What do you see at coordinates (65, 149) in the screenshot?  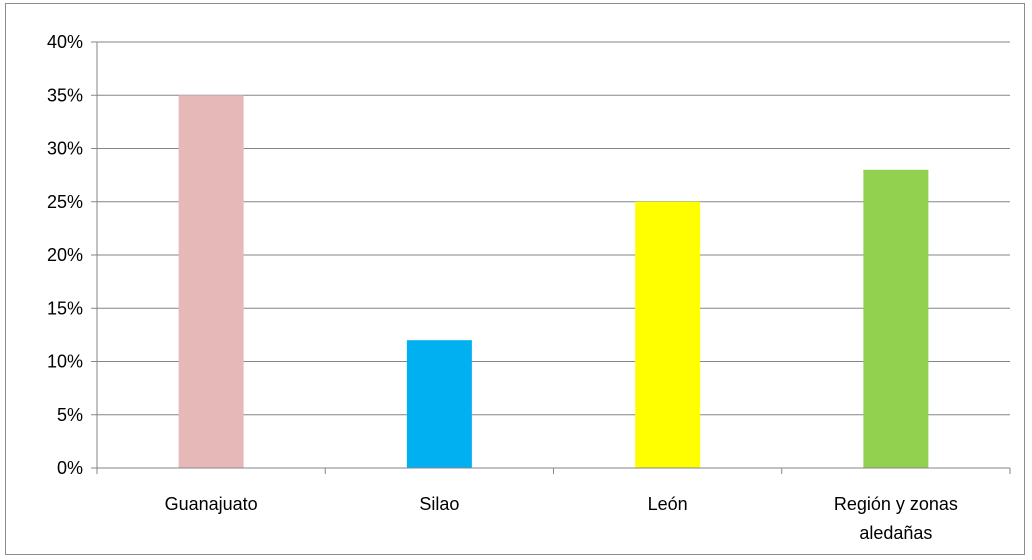 I see `y-tick-label: 30%` at bounding box center [65, 149].